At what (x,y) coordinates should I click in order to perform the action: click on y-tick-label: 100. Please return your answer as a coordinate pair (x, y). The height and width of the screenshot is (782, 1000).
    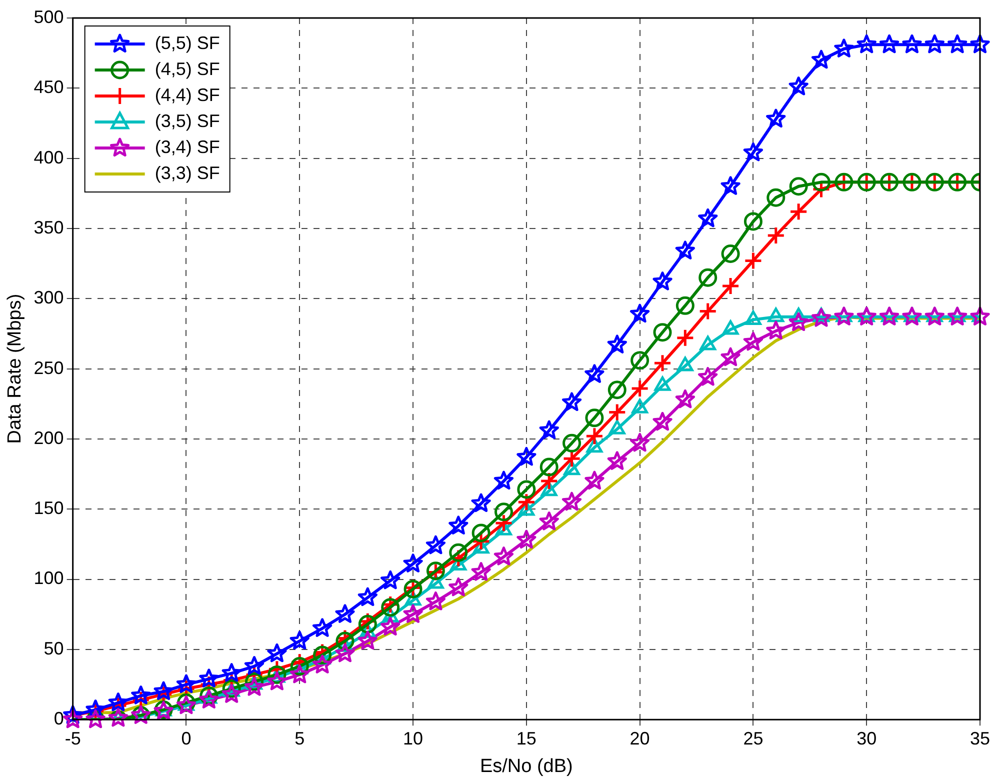
    Looking at the image, I should click on (49, 578).